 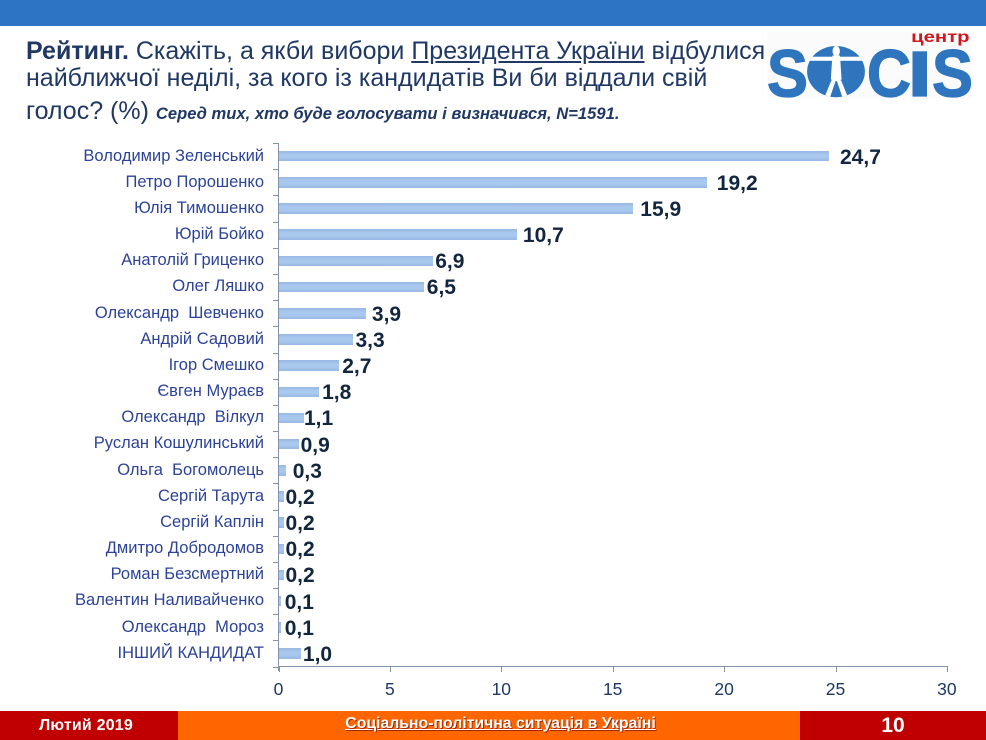 I want to click on svg-text: C, so click(x=889, y=69).